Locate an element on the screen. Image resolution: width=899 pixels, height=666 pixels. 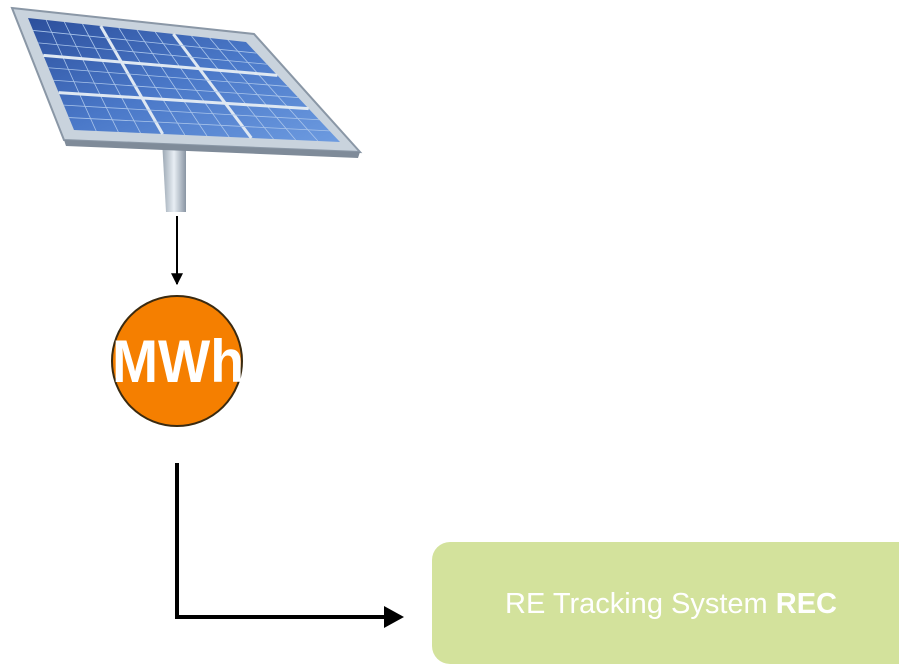
panel-grid is located at coordinates (181, 80).